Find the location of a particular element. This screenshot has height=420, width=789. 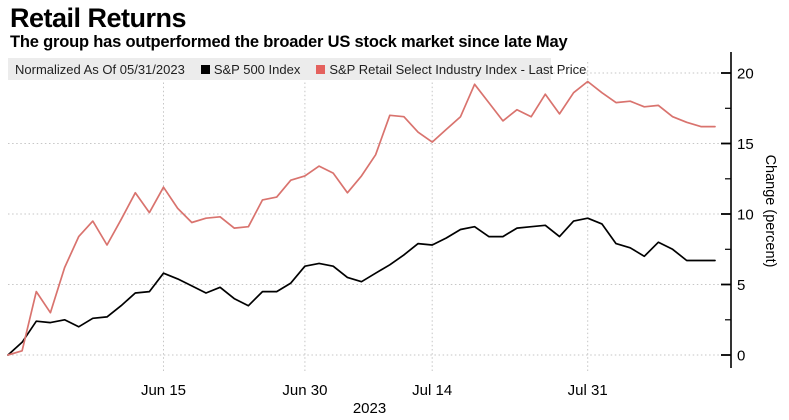

x-axis-year-label: 2023 is located at coordinates (369, 408).